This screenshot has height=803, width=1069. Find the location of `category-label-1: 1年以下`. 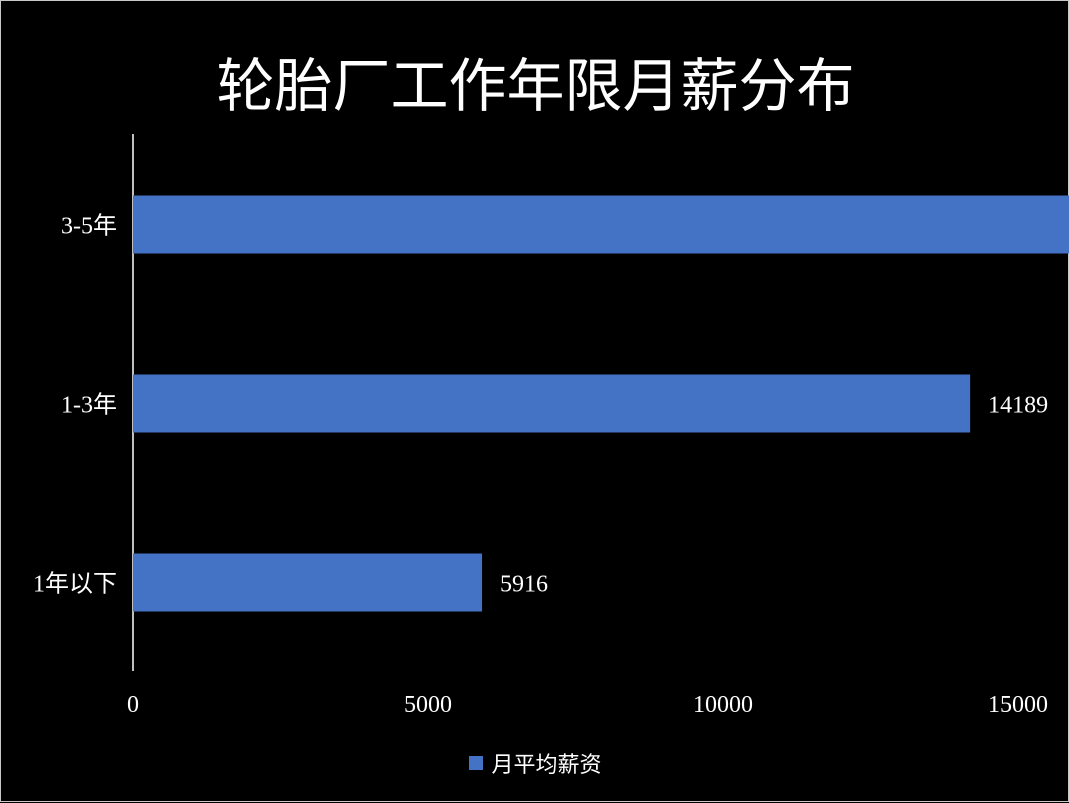

category-label-1: 1年以下 is located at coordinates (75, 584).